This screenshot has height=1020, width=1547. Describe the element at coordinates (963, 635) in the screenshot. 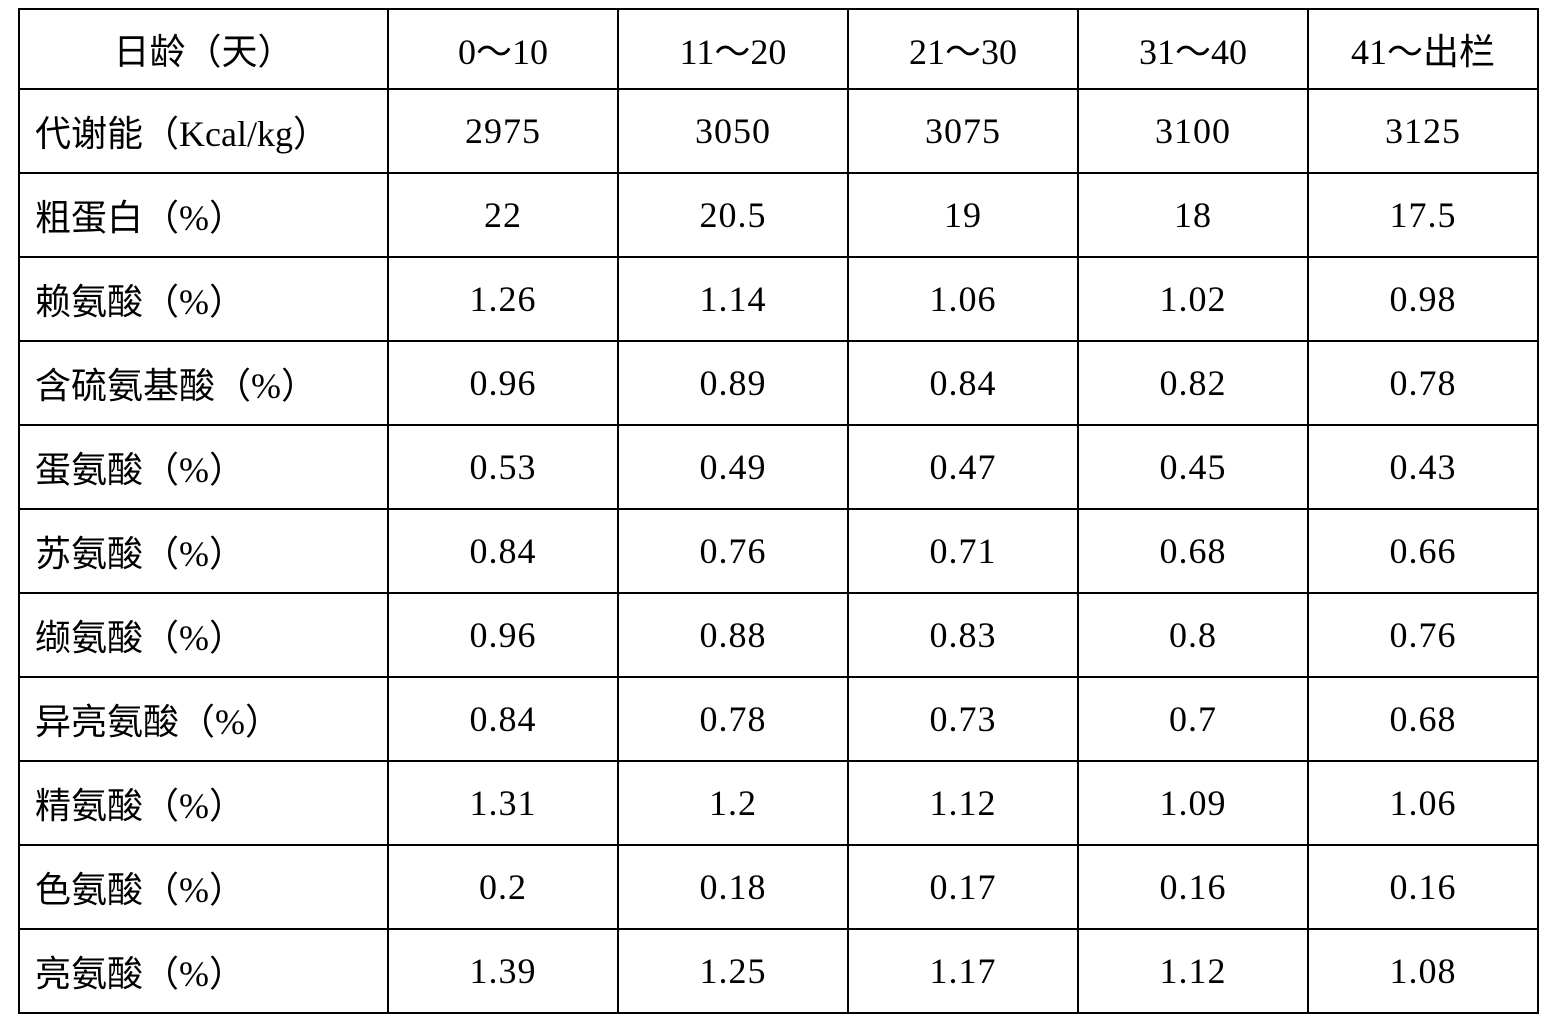

I see `value-cell: 0.83` at that location.